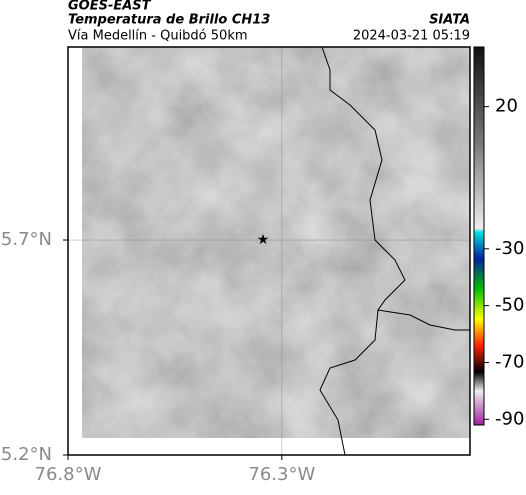 The height and width of the screenshot is (495, 526). I want to click on colorbar-tick-label: -50, so click(509, 305).